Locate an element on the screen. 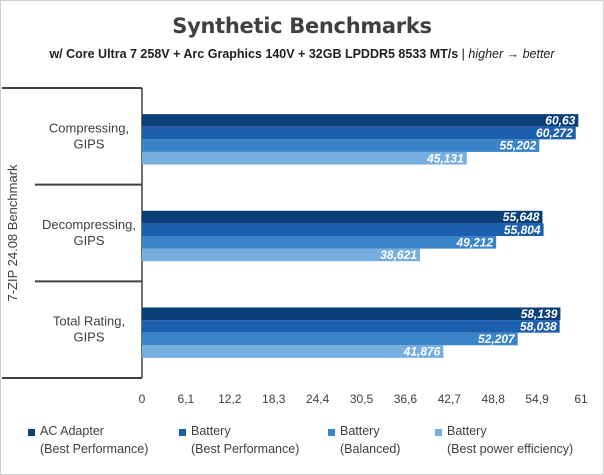  legend-label-line: AC Adapter is located at coordinates (72, 431).